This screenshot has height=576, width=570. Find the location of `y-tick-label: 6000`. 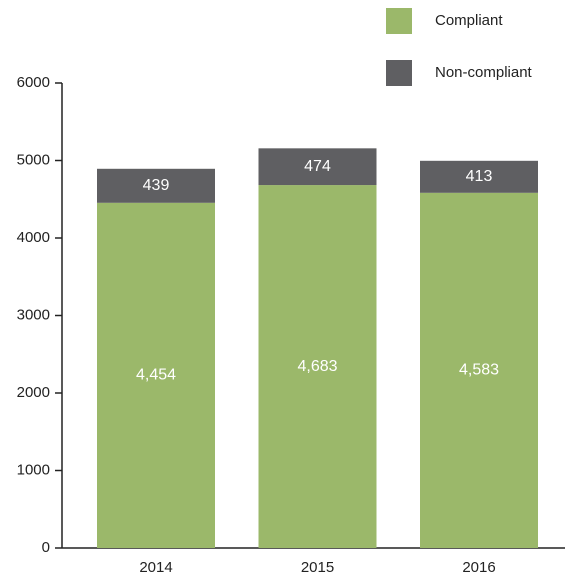

y-tick-label: 6000 is located at coordinates (33, 82).